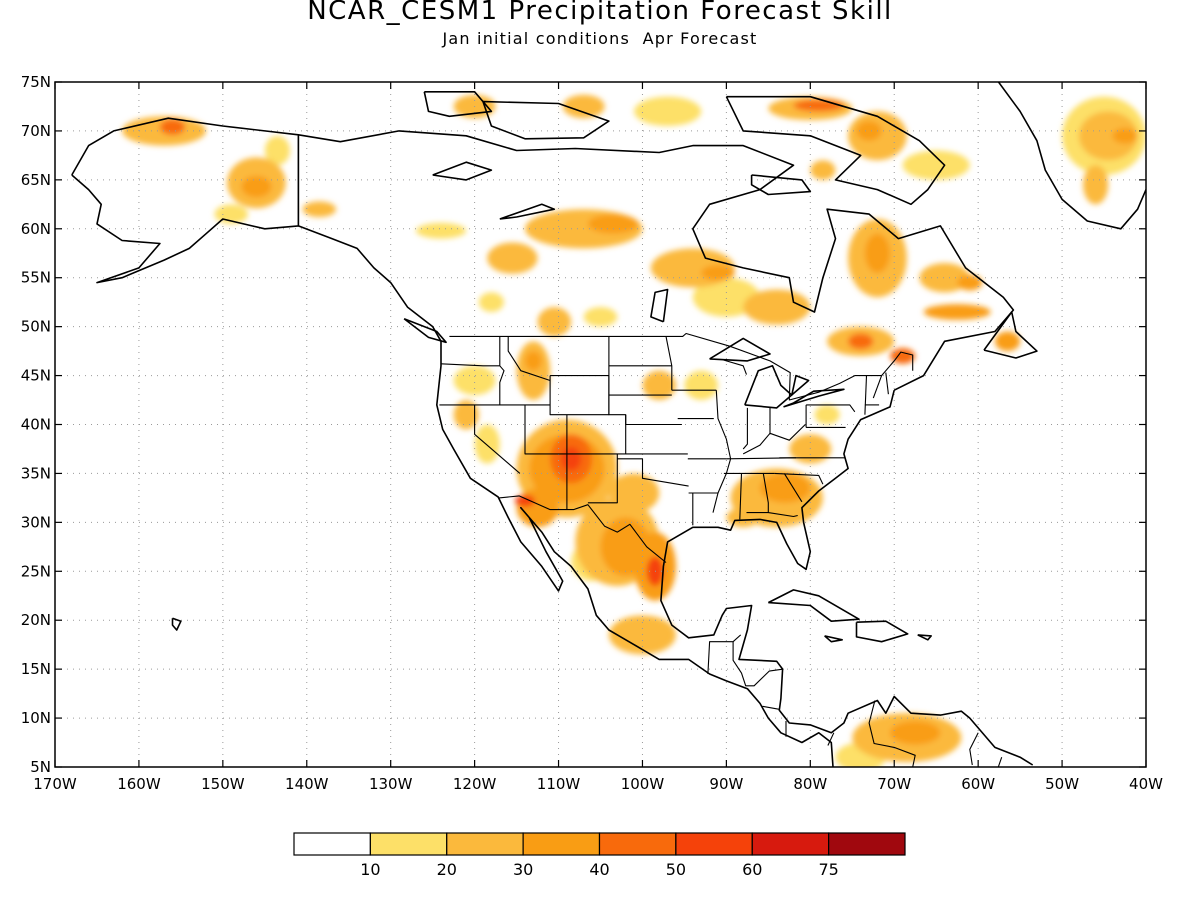 The width and height of the screenshot is (1200, 900). I want to click on colorbar: 10 20 30 40 50 60 75, so click(599, 855).